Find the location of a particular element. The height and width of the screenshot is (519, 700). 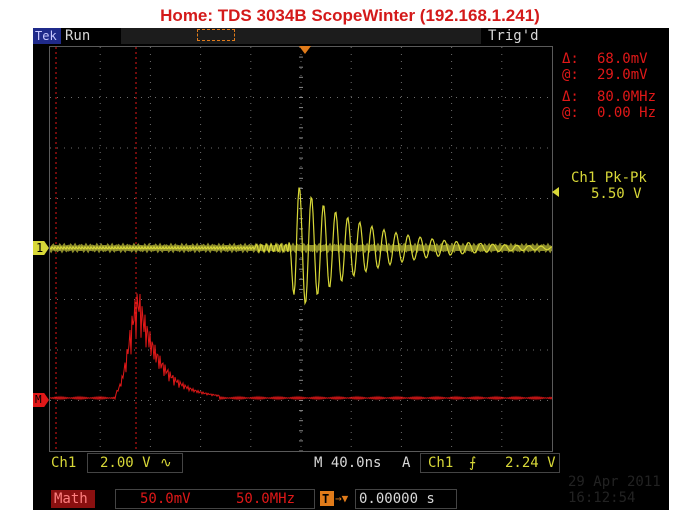

trigger-position-icon is located at coordinates (305, 51).